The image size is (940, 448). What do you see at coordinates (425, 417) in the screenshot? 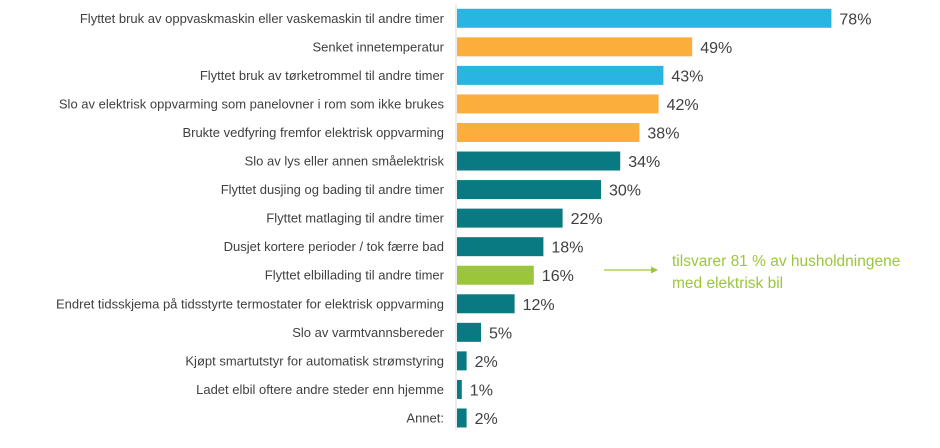
I see `category-label: Annet:` at bounding box center [425, 417].